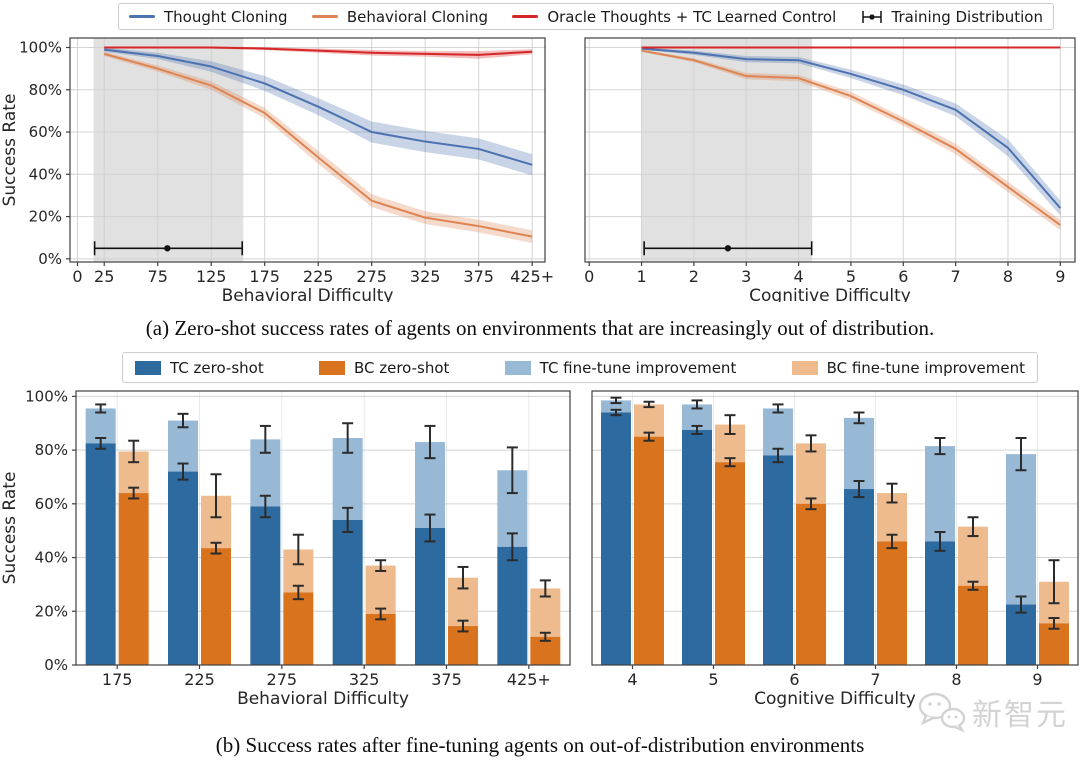 This screenshot has height=761, width=1080. I want to click on bar-segment-bc-fine-tune-improvement, so click(380, 589).